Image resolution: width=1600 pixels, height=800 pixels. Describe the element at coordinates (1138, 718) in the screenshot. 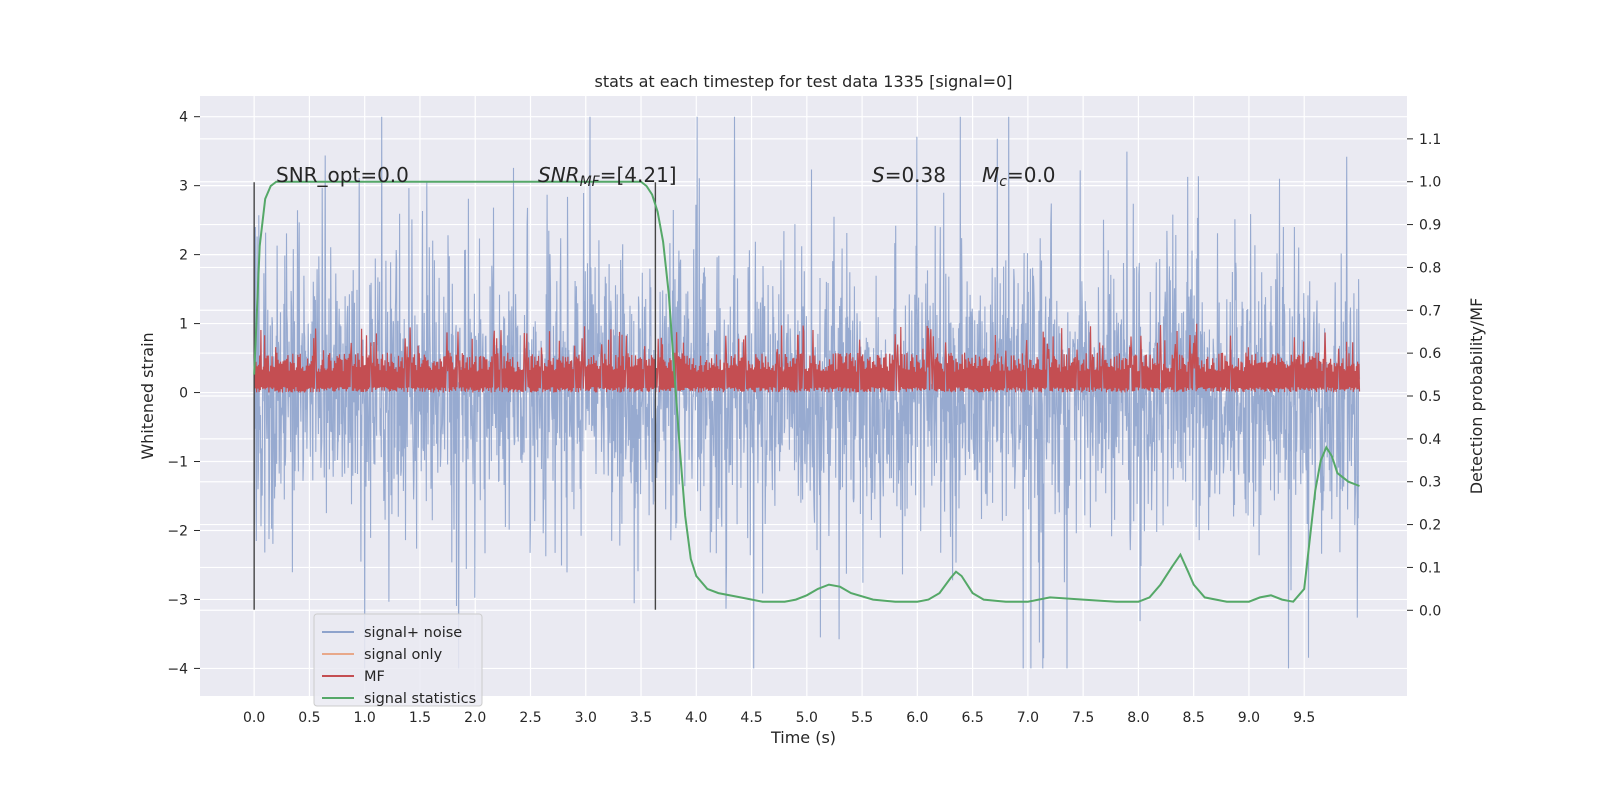

I see `x-tick-16: 8.0` at that location.